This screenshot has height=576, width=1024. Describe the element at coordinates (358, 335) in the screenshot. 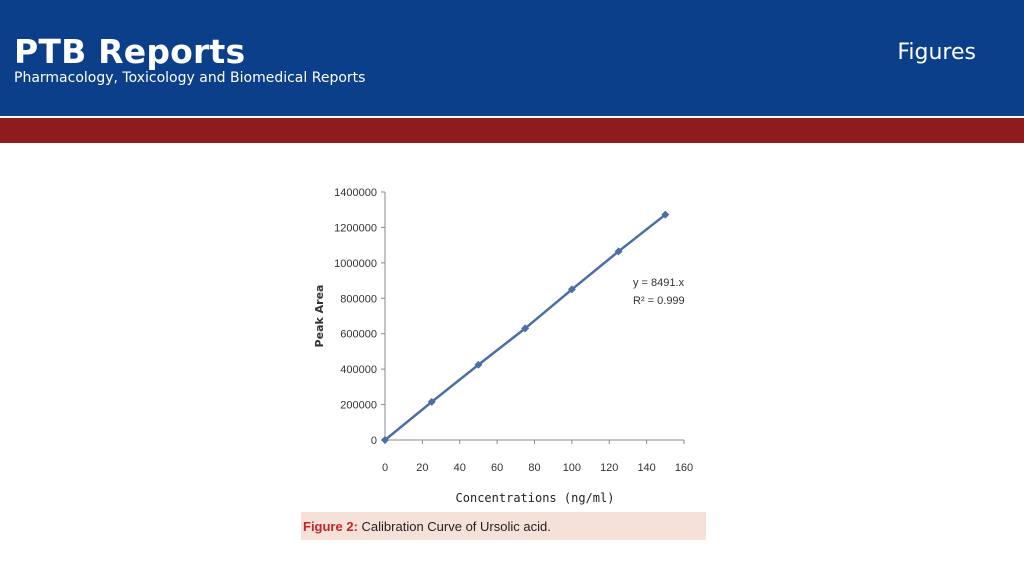

I see `y-tick-label: 600000` at that location.